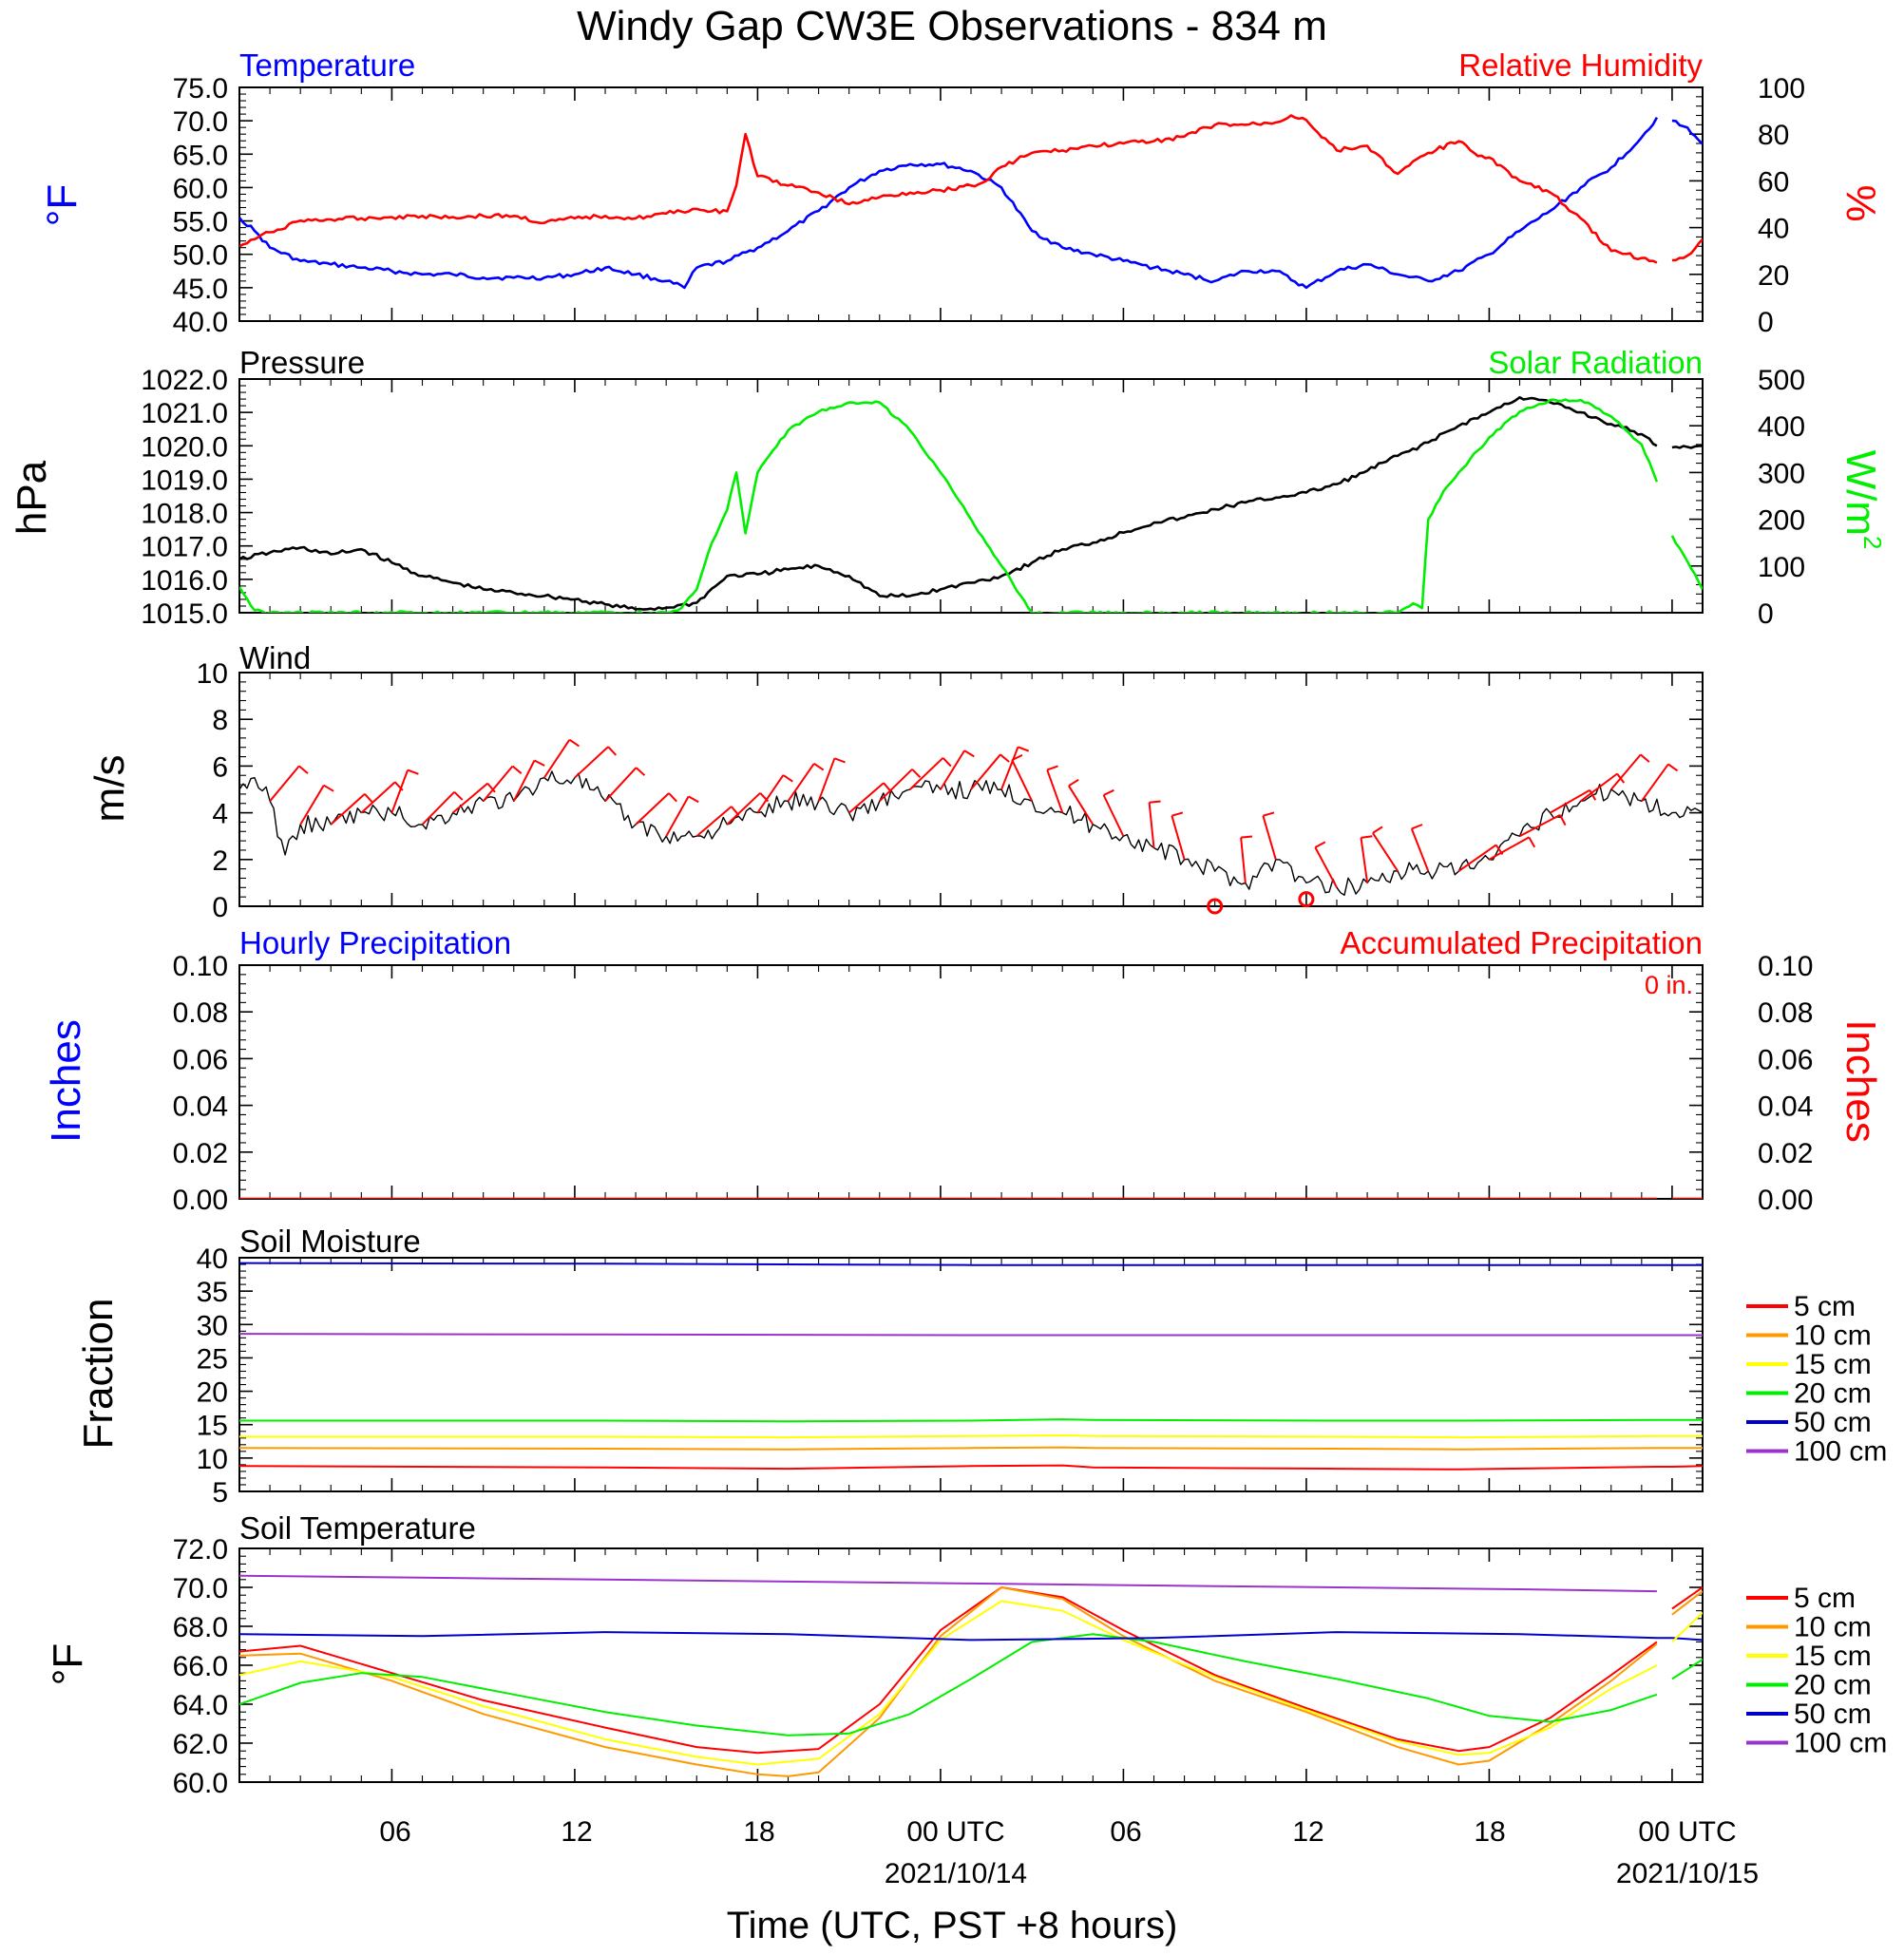 This screenshot has width=1904, height=1955. What do you see at coordinates (1307, 1832) in the screenshot?
I see `x-tick-label: 12` at bounding box center [1307, 1832].